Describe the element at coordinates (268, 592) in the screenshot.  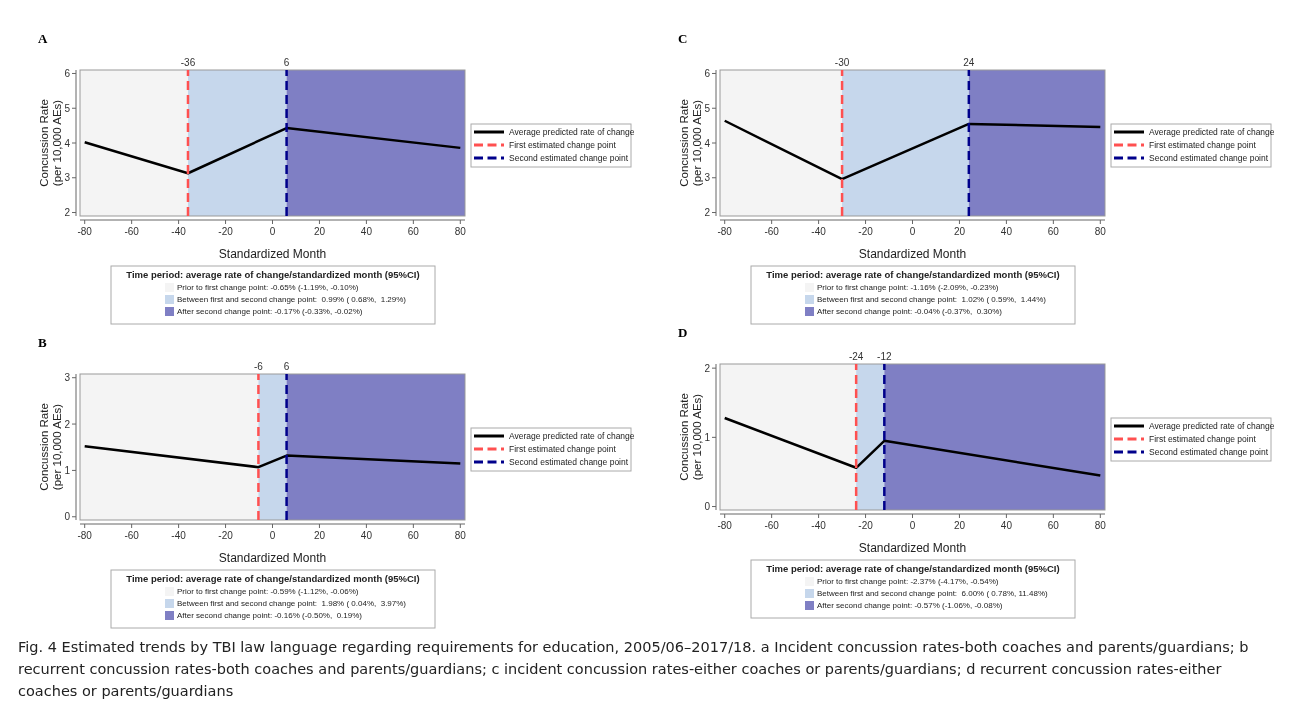
I see `legend-label: Prior to first change point: -0.59% (-1.12%, -0.06%)` at that location.